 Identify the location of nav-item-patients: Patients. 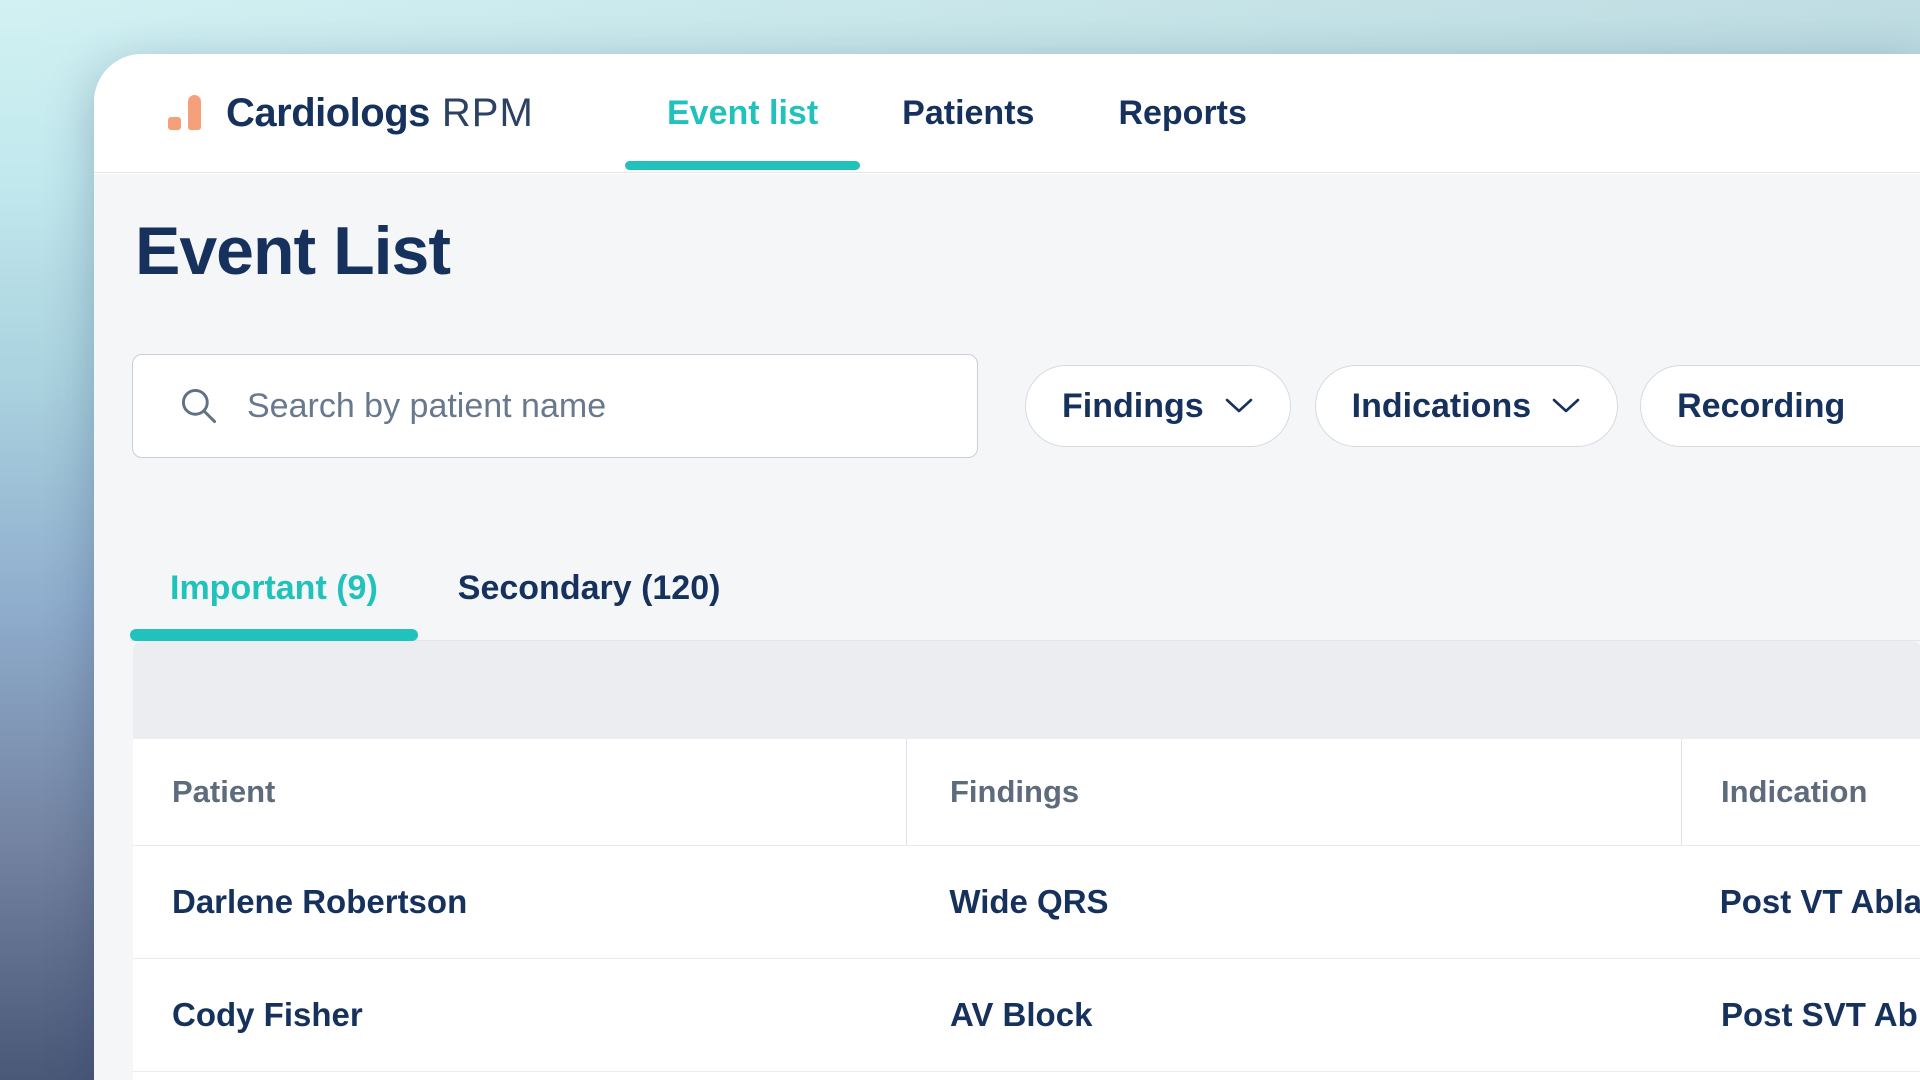
(968, 113).